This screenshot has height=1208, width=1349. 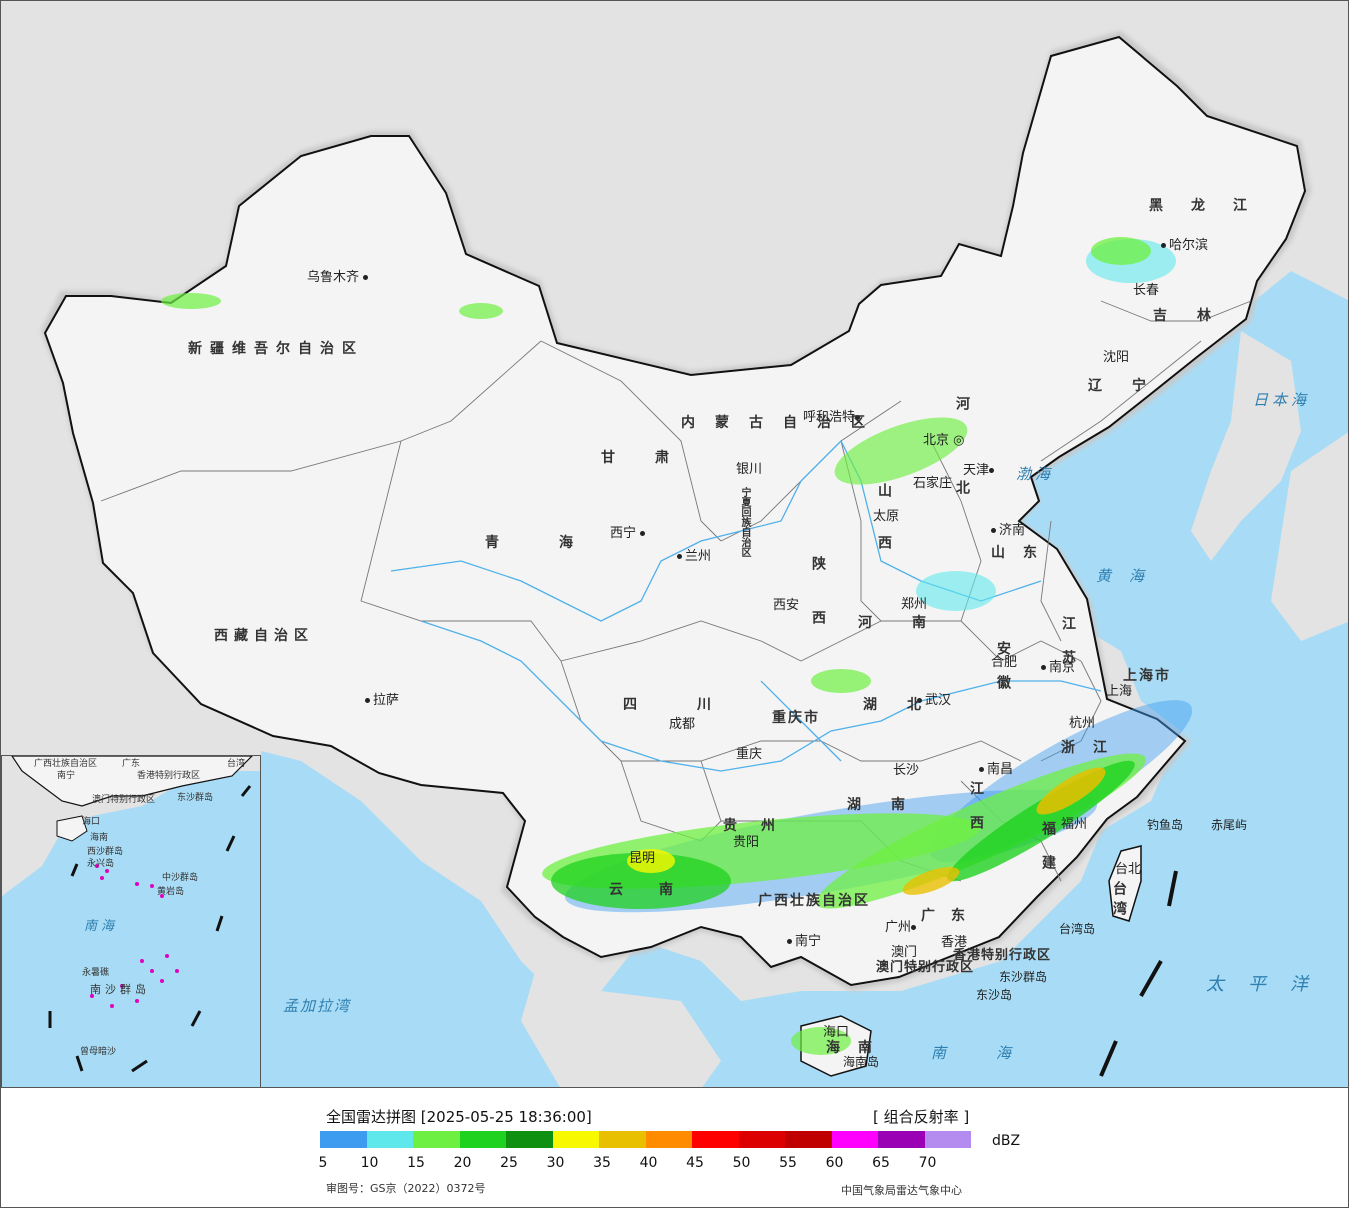 I want to click on legend-tick-label: 15, so click(x=416, y=1163).